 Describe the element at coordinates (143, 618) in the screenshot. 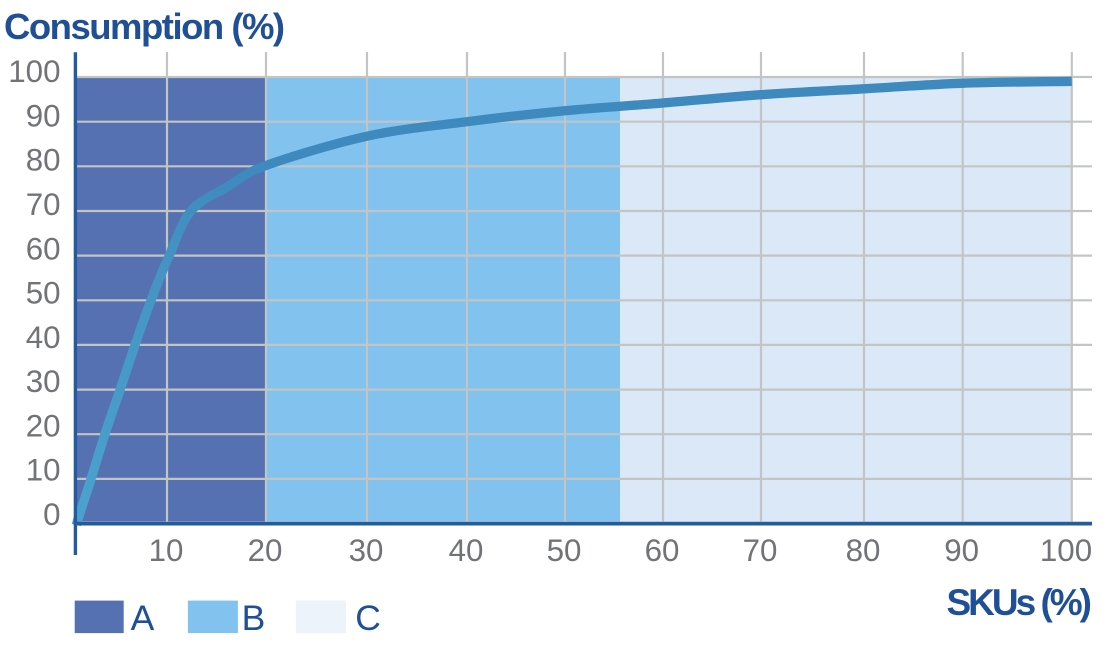

I see `svg-text: A` at that location.